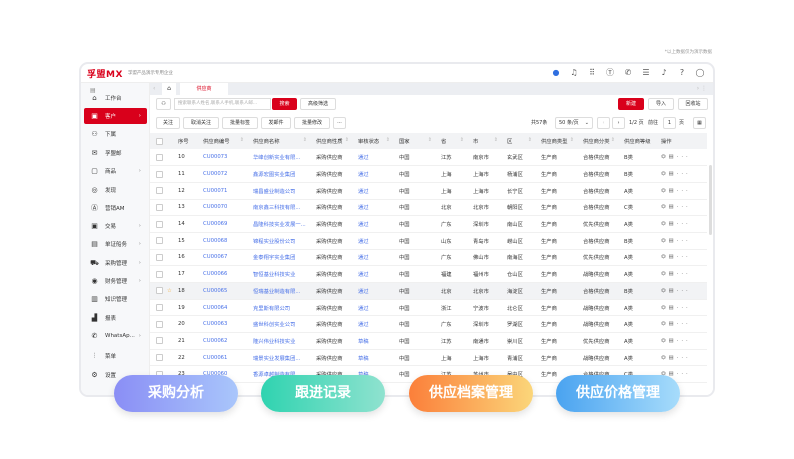  What do you see at coordinates (222, 224) in the screenshot?
I see `supplier-code-cell: CU00069` at bounding box center [222, 224].